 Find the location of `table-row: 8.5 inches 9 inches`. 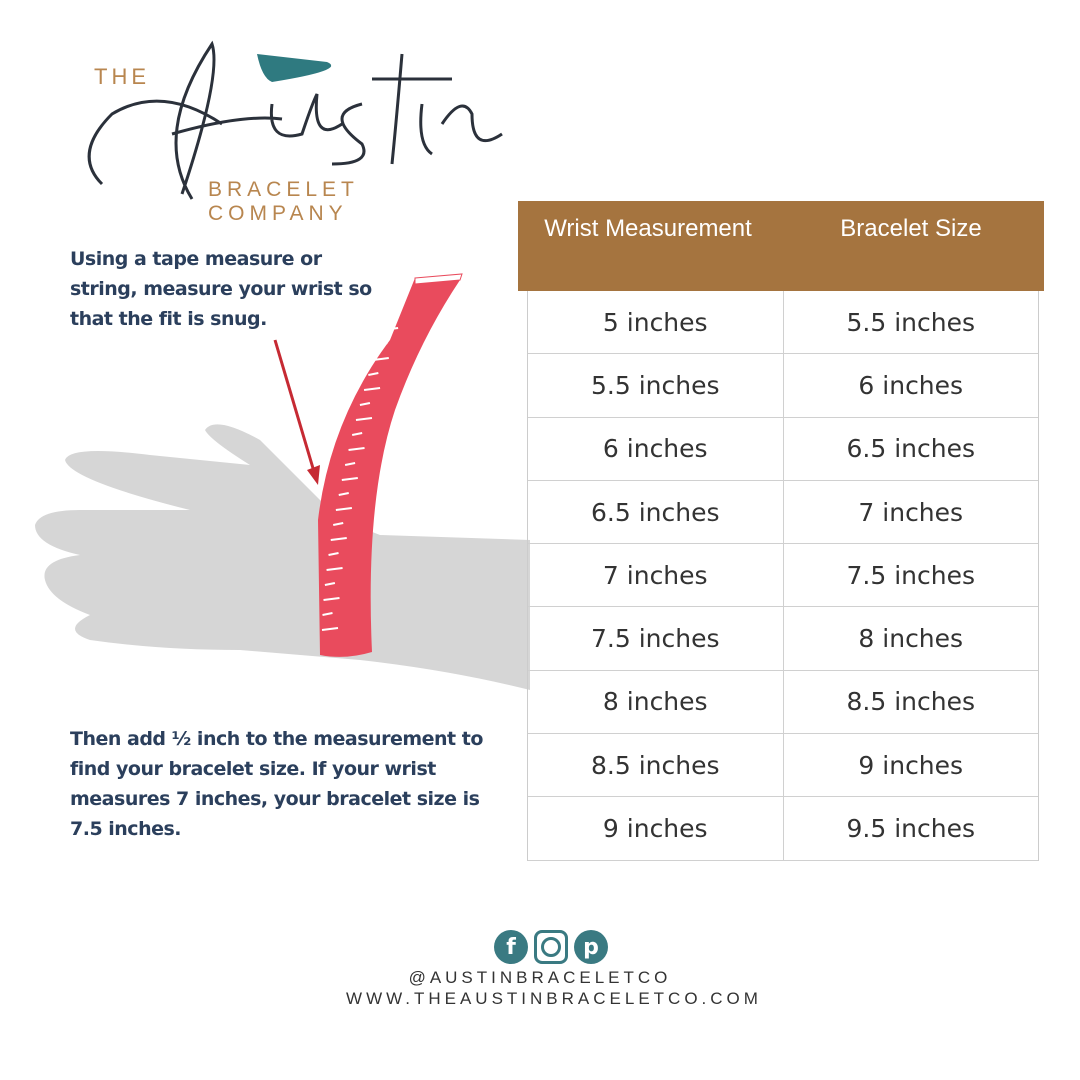

table-row: 8.5 inches 9 inches is located at coordinates (783, 766).